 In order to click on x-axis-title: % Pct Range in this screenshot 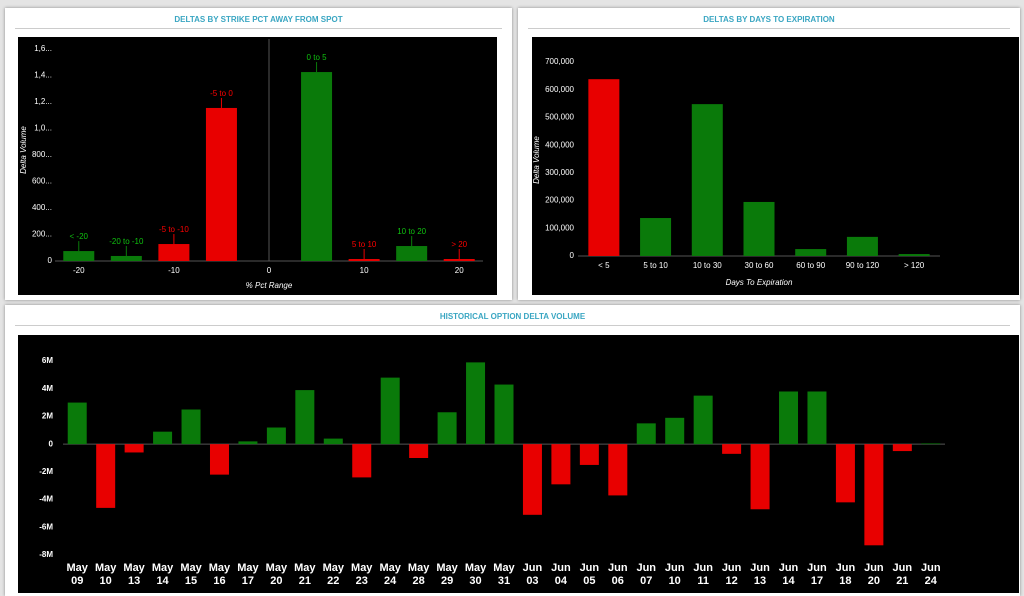, I will do `click(269, 285)`.